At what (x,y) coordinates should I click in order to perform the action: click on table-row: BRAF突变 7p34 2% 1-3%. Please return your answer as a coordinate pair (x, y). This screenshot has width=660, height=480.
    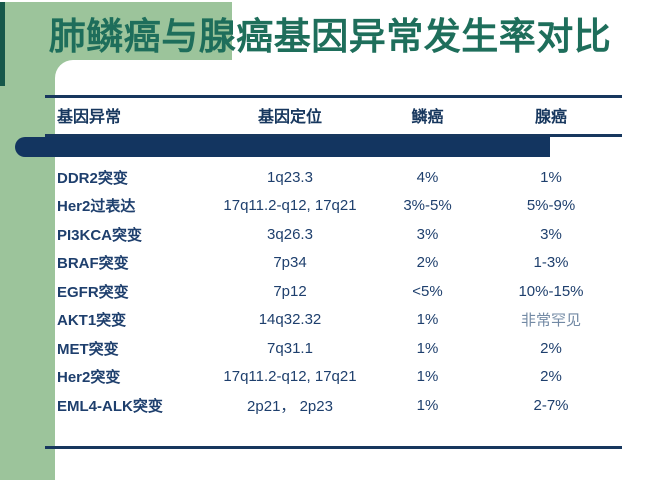
    Looking at the image, I should click on (333, 263).